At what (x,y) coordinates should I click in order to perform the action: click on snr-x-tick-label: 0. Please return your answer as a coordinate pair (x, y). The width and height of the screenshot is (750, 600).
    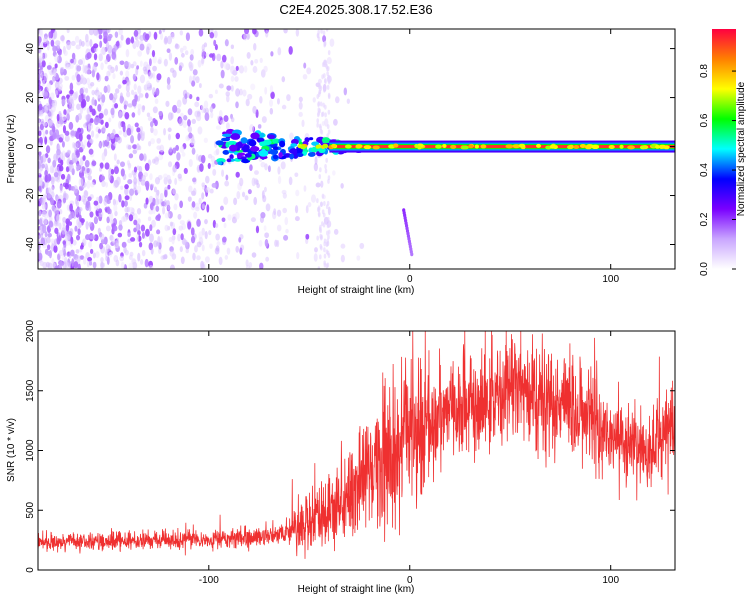
    Looking at the image, I should click on (410, 580).